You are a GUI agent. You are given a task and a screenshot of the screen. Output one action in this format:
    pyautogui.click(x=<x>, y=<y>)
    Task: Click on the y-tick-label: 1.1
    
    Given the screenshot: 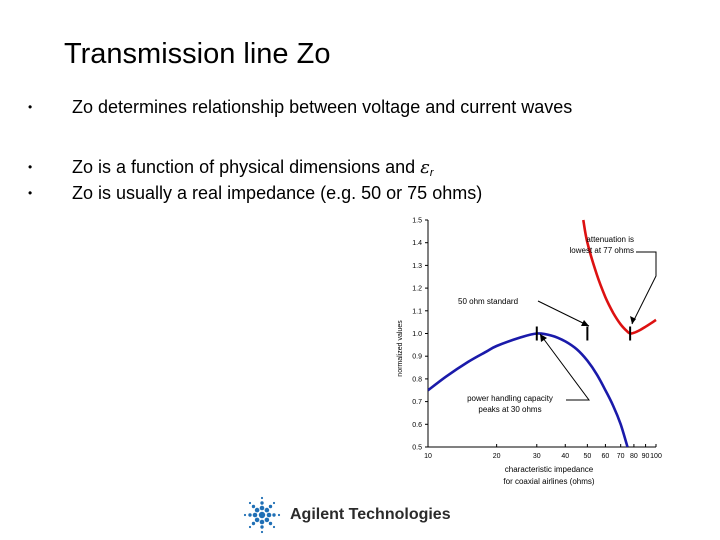 What is the action you would take?
    pyautogui.click(x=417, y=311)
    